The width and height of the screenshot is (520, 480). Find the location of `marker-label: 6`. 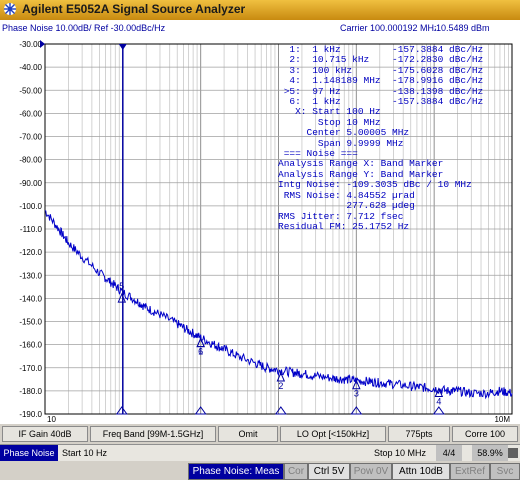

marker-label: 6 is located at coordinates (200, 352).